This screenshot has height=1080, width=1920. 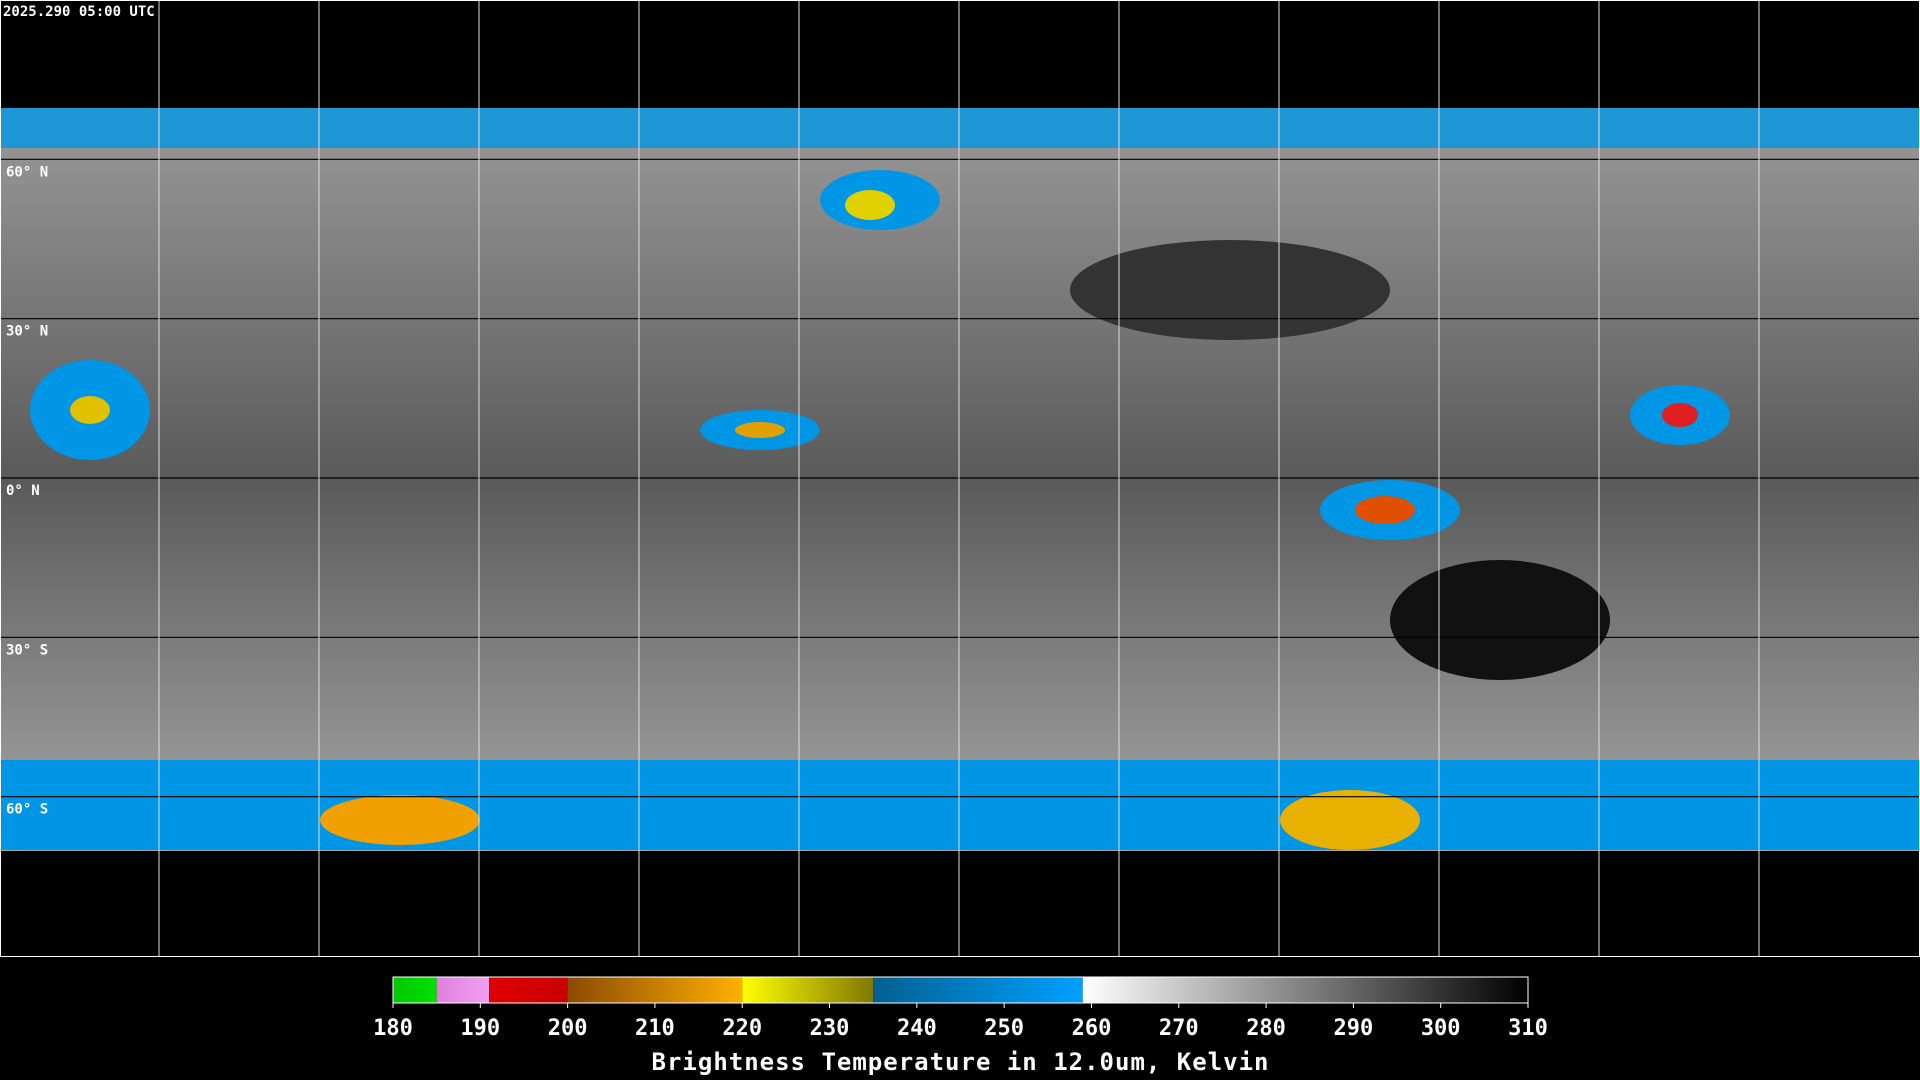 What do you see at coordinates (1179, 1028) in the screenshot?
I see `colorbar-tick-label: 270` at bounding box center [1179, 1028].